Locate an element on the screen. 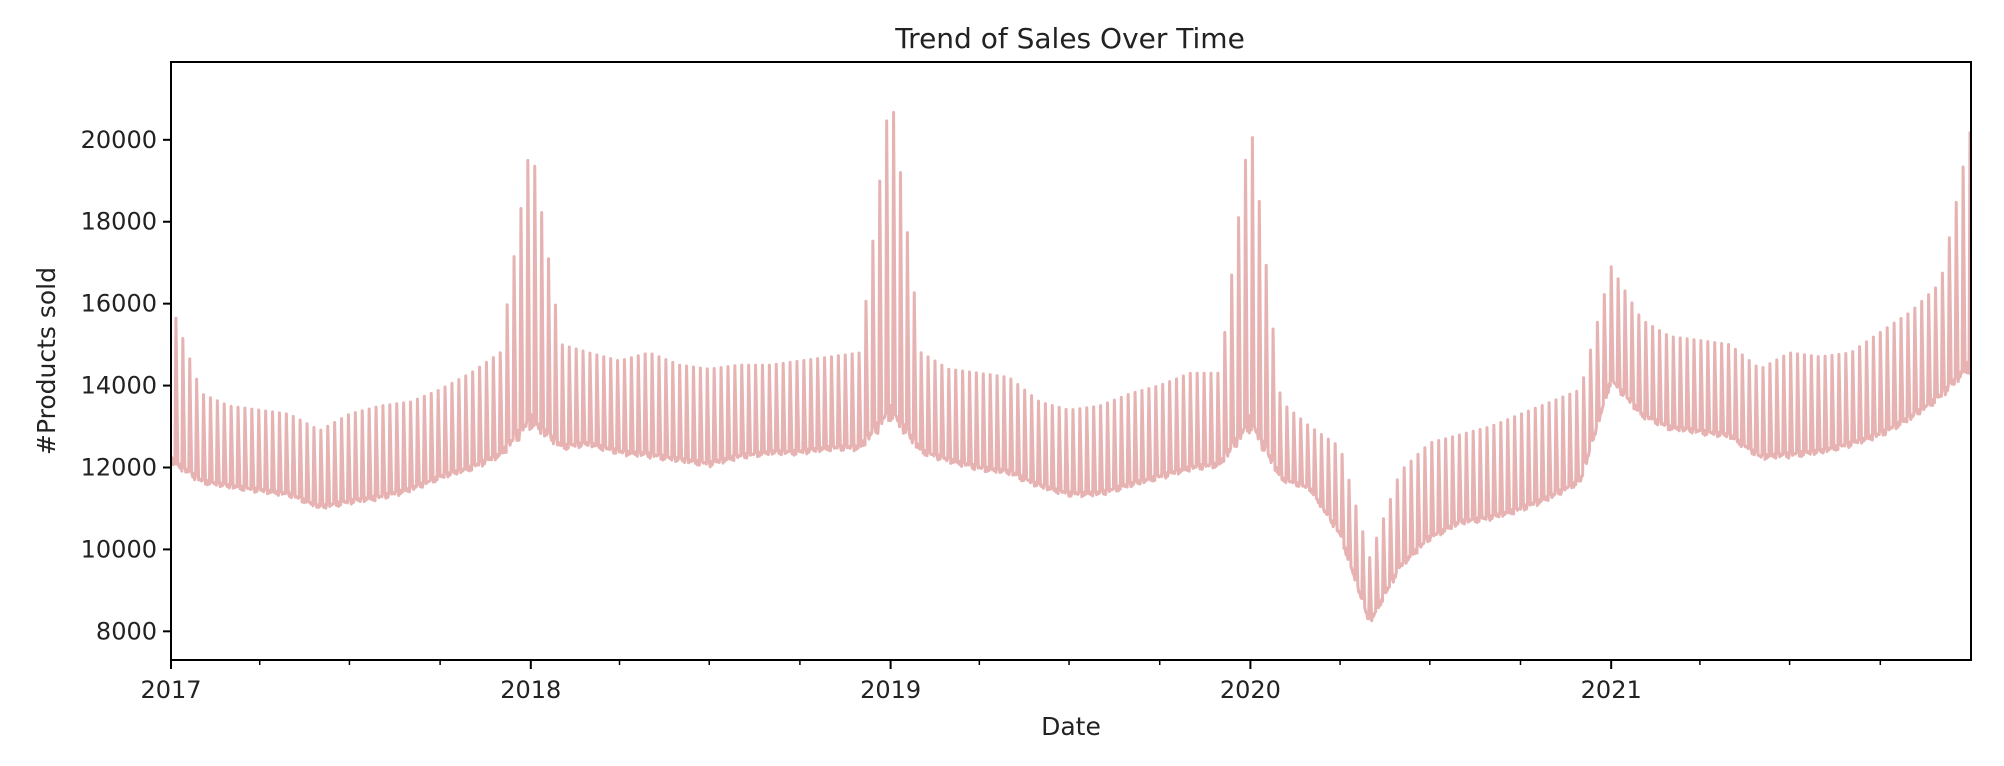  y-tick-label: 12000 is located at coordinates (119, 467).